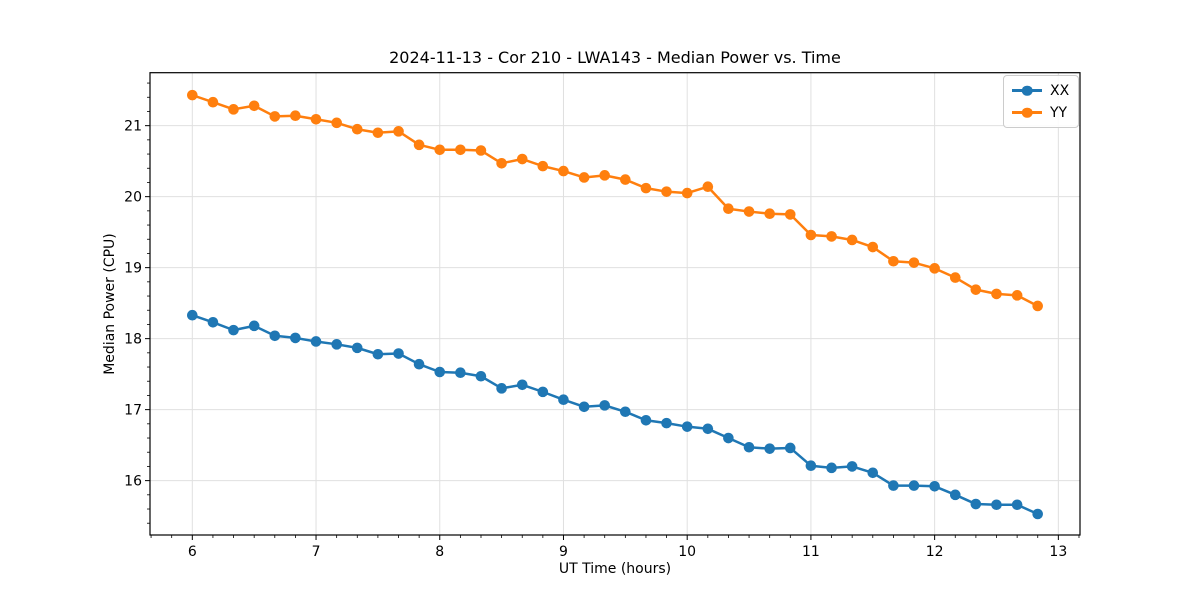  What do you see at coordinates (1058, 552) in the screenshot?
I see `x-tick-label: 13` at bounding box center [1058, 552].